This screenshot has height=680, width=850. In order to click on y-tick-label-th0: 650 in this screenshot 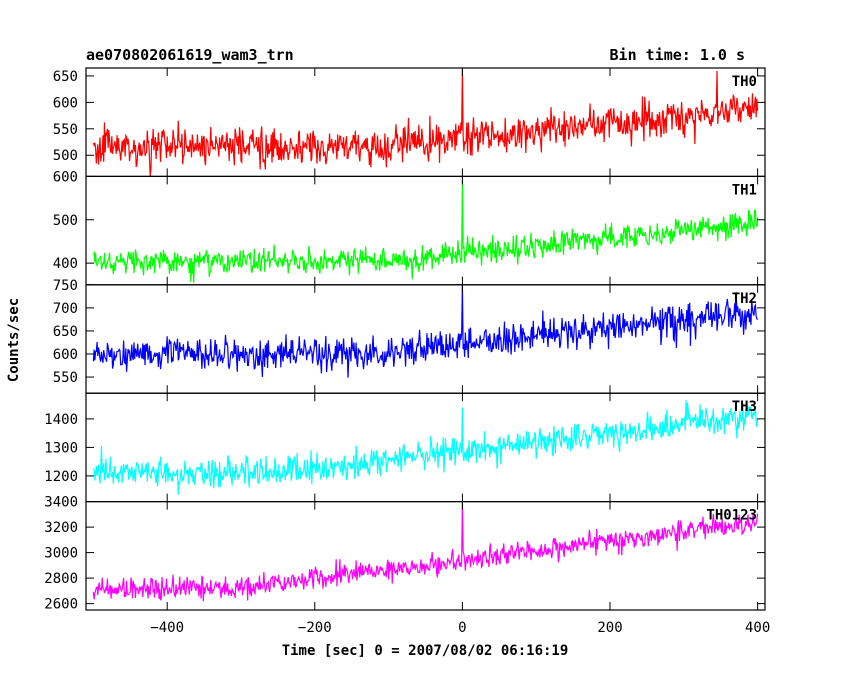, I will do `click(65, 77)`.